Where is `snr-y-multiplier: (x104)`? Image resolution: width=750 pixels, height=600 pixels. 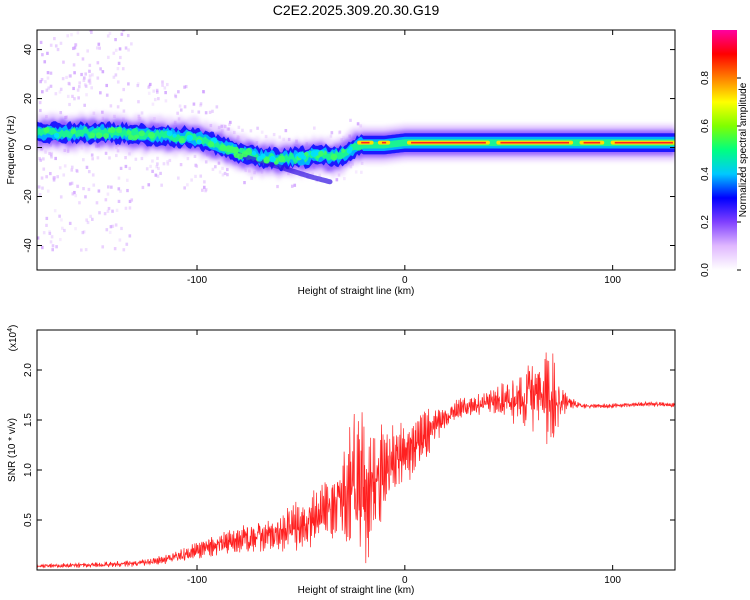 snr-y-multiplier: (x104) is located at coordinates (13, 338).